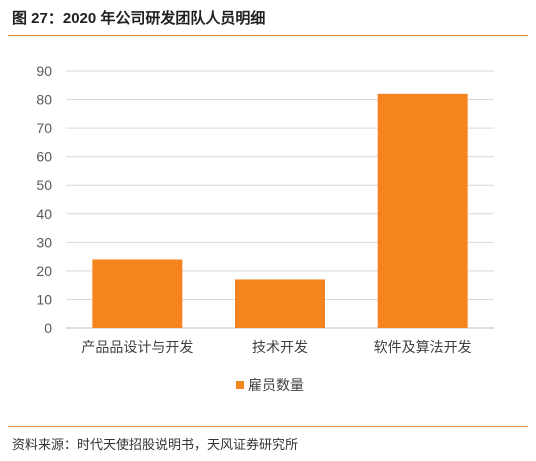 This screenshot has width=536, height=461. Describe the element at coordinates (44, 271) in the screenshot. I see `y-tick-label: 20` at that location.